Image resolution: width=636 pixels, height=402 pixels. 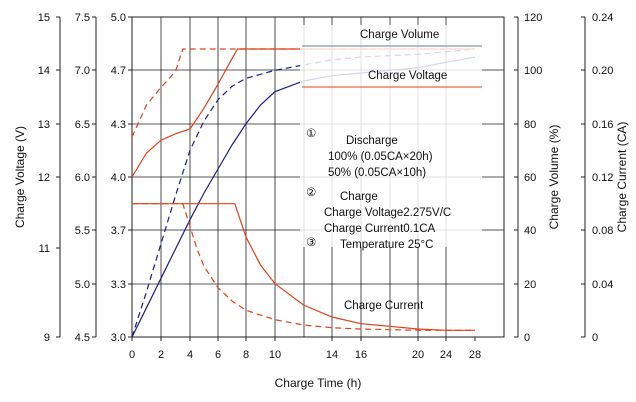 What do you see at coordinates (622, 177) in the screenshot?
I see `current-axis-title: Charge Current (CA)` at bounding box center [622, 177].